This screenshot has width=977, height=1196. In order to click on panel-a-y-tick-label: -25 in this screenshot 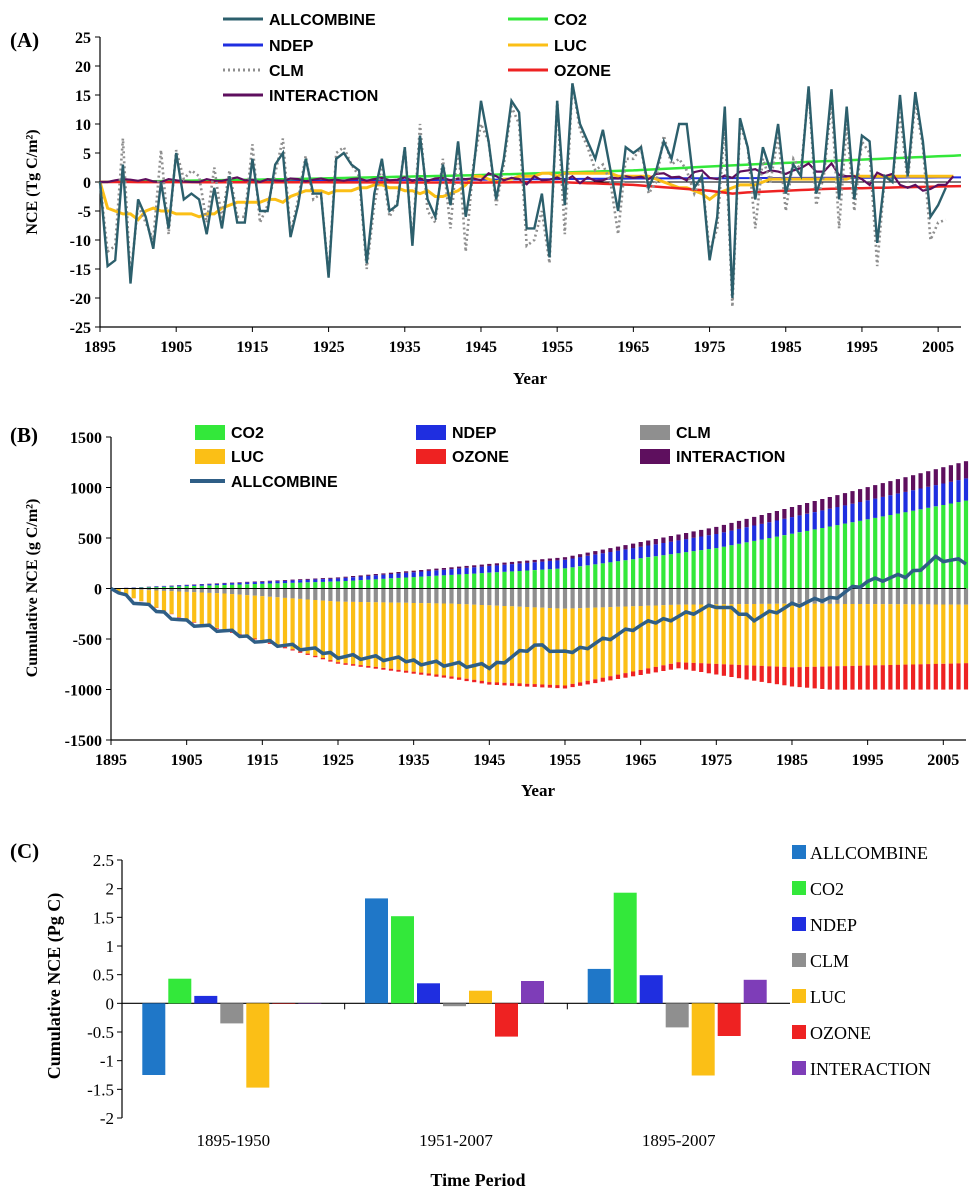, I will do `click(80, 328)`.